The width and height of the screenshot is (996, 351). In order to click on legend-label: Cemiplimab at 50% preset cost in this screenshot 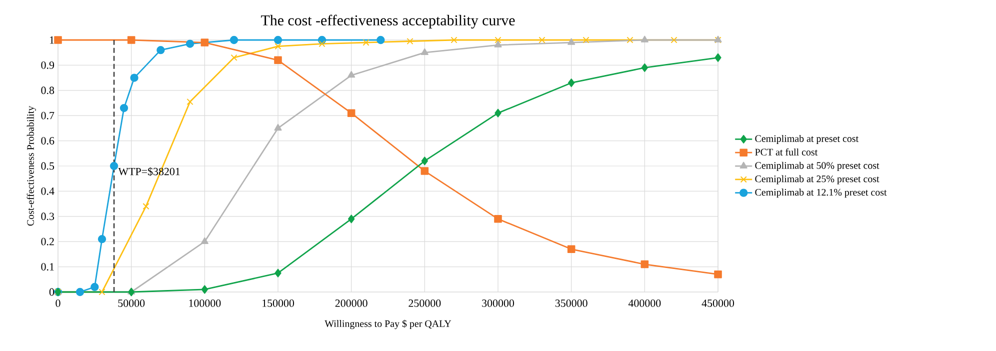, I will do `click(817, 166)`.